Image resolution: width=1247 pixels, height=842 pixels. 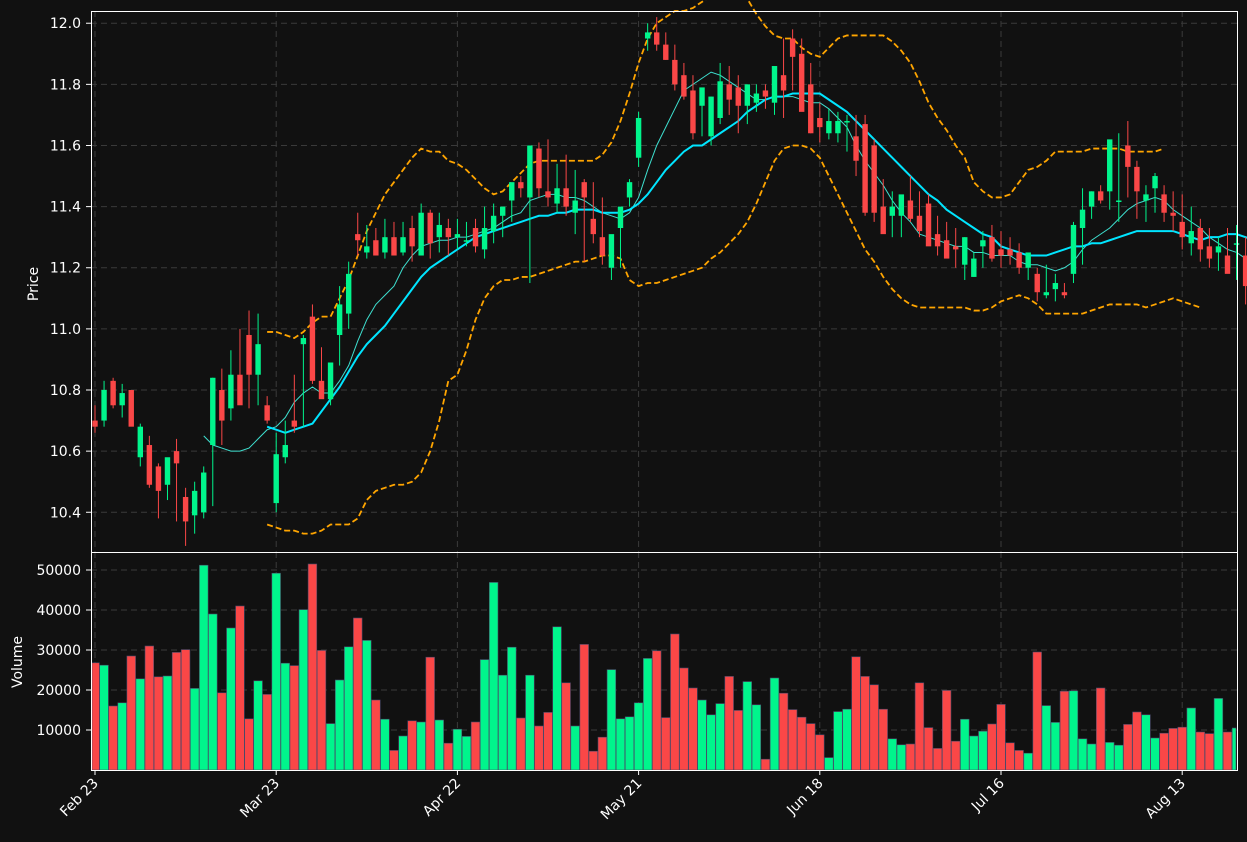 What do you see at coordinates (58, 651) in the screenshot?
I see `volume-tick-label: 30000` at bounding box center [58, 651].